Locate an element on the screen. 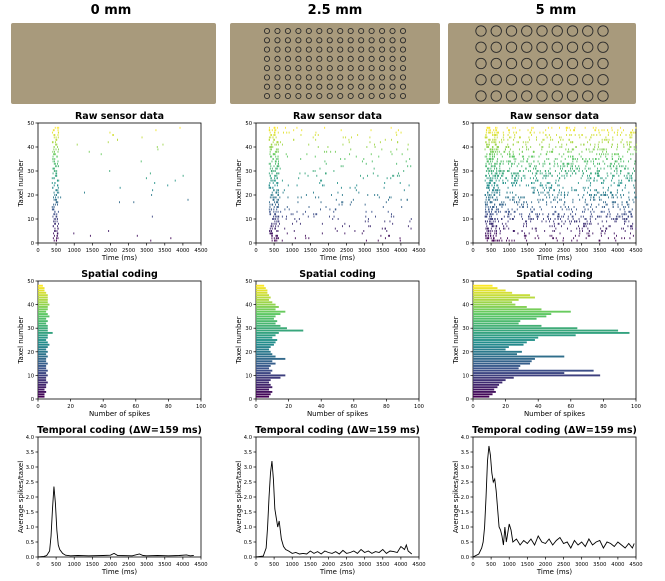 This screenshot has height=581, width=665. x-tick-label: 500 is located at coordinates (491, 565).